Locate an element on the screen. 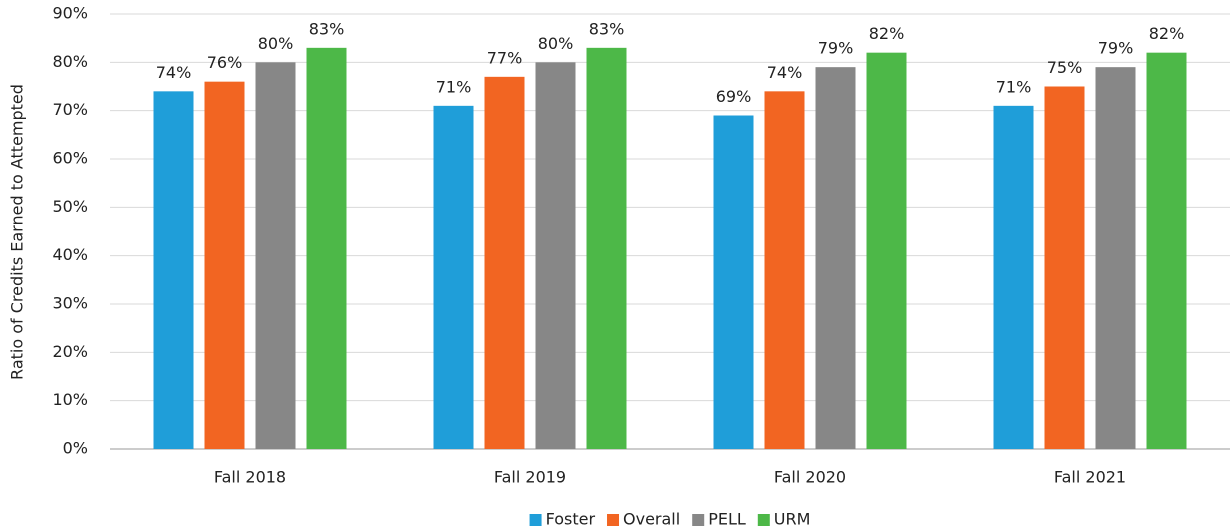  y-tick-label: 0% is located at coordinates (75, 448).